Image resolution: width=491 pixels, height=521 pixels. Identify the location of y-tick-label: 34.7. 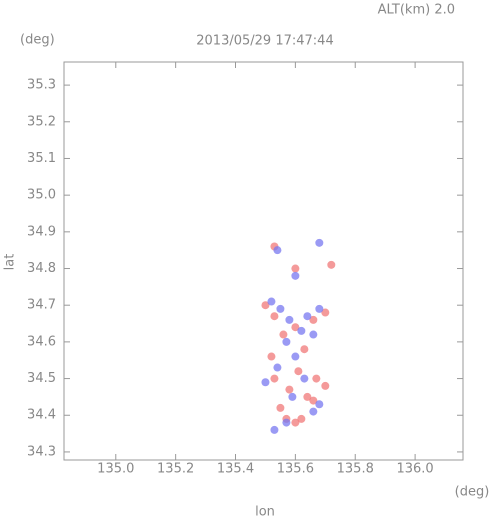
(41, 305).